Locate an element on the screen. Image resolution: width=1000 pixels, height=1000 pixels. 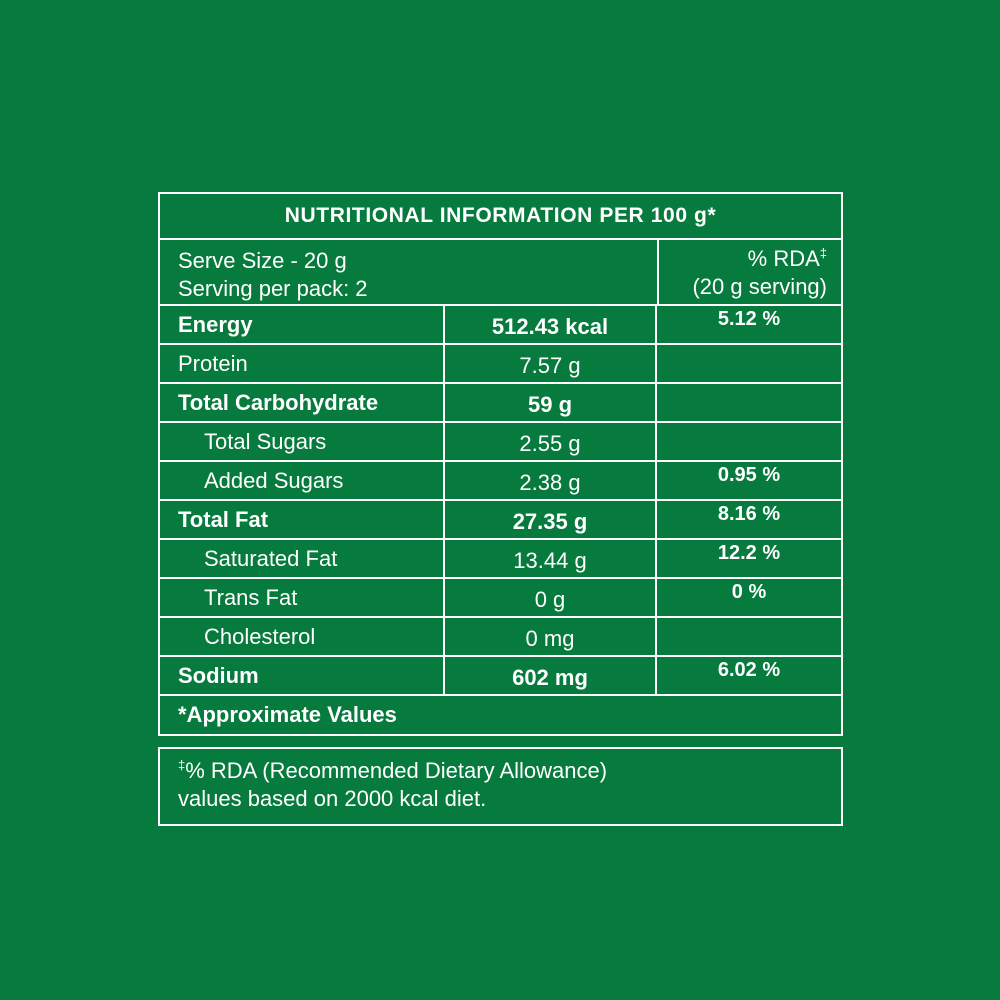
nutrient-amount: 0 g is located at coordinates (551, 597).